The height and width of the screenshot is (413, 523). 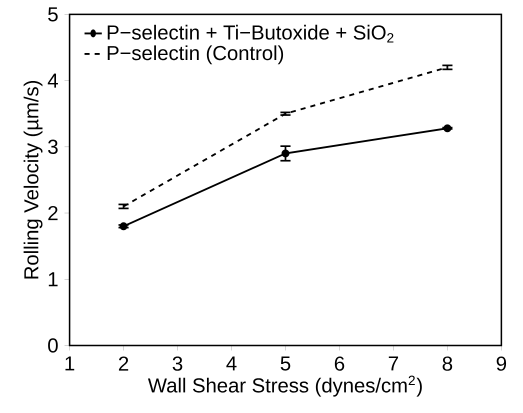 I want to click on x-tick-label: 4, so click(x=231, y=363).